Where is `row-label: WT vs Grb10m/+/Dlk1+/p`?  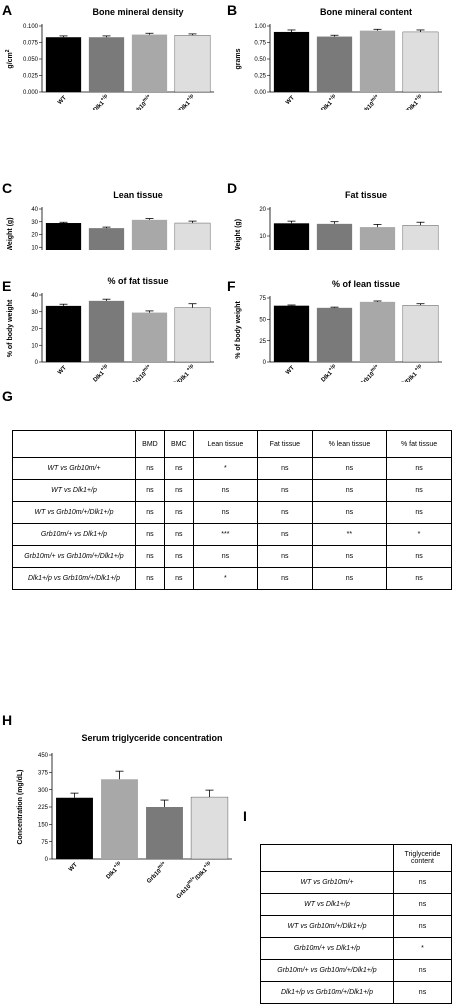 row-label: WT vs Grb10m/+/Dlk1+/p is located at coordinates (74, 512).